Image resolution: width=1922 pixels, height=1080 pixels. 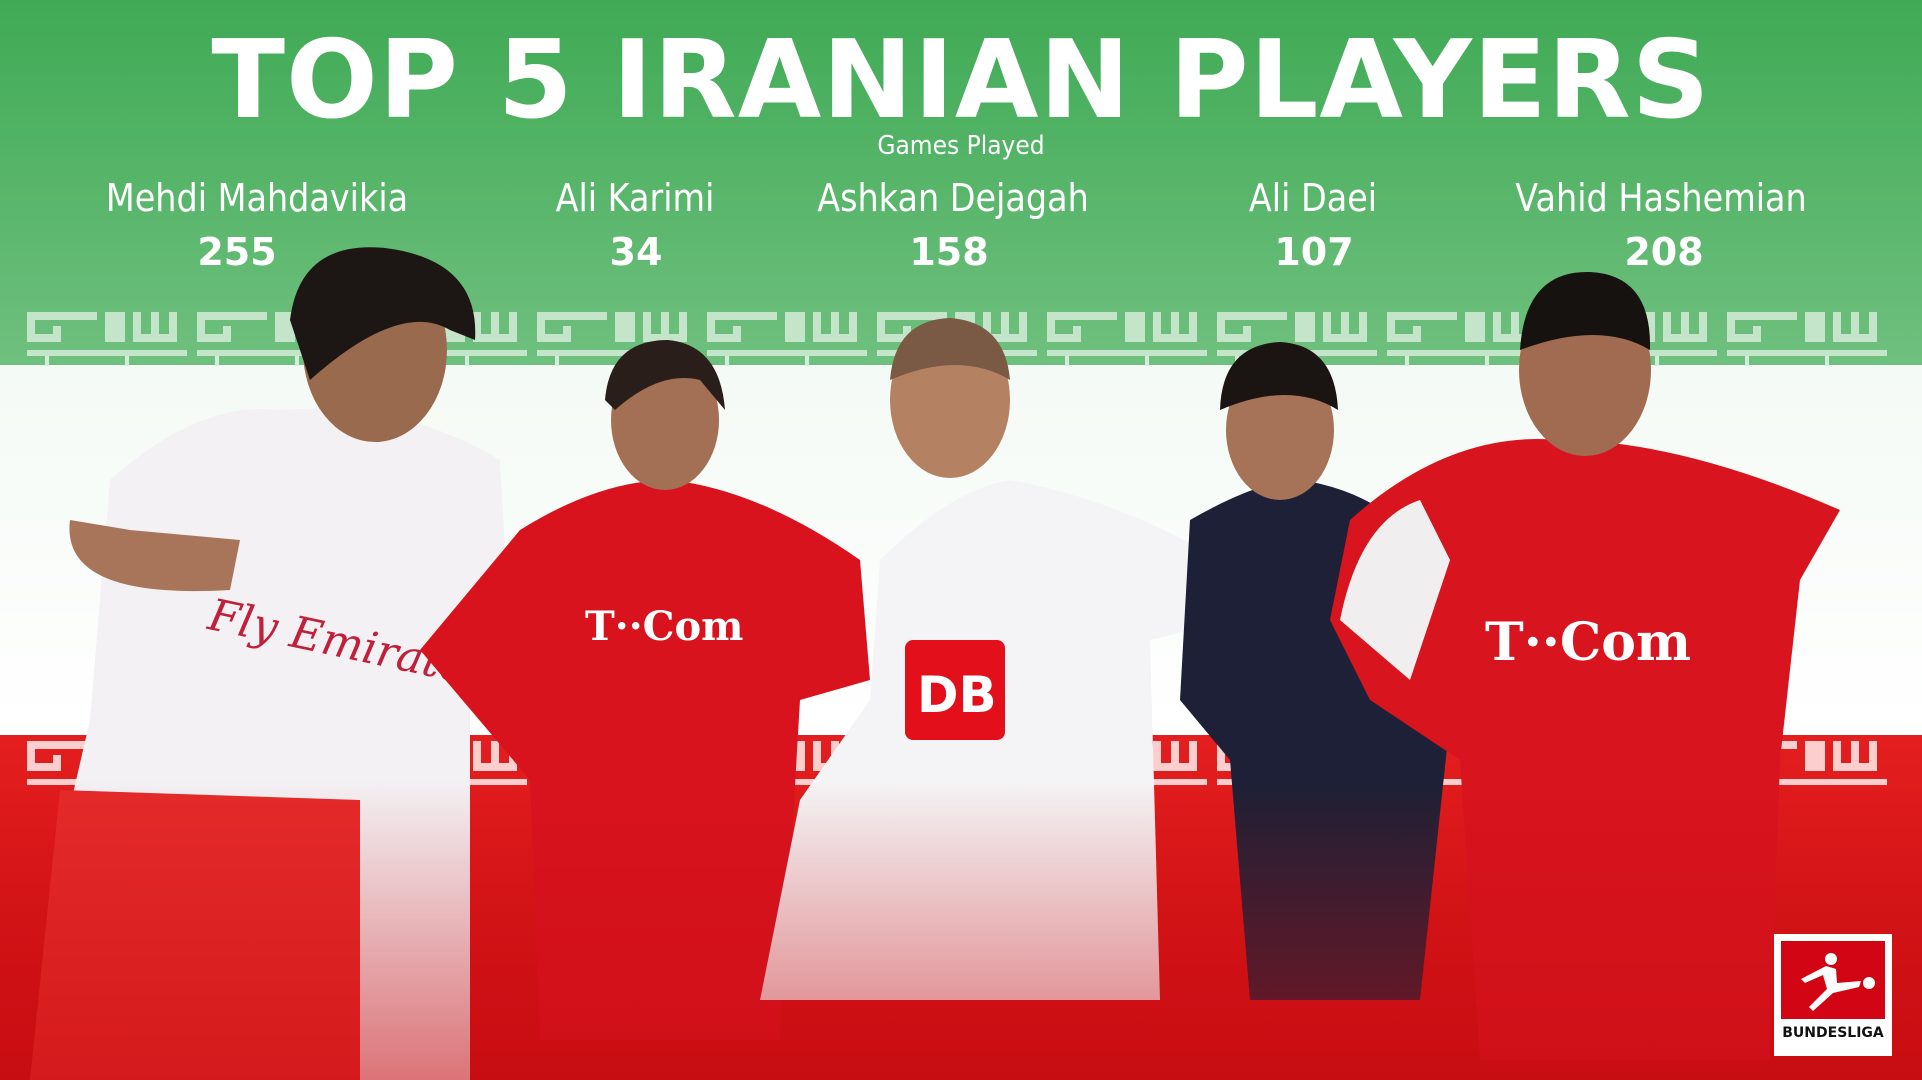 I want to click on player-name: Ali Daei, so click(x=1313, y=198).